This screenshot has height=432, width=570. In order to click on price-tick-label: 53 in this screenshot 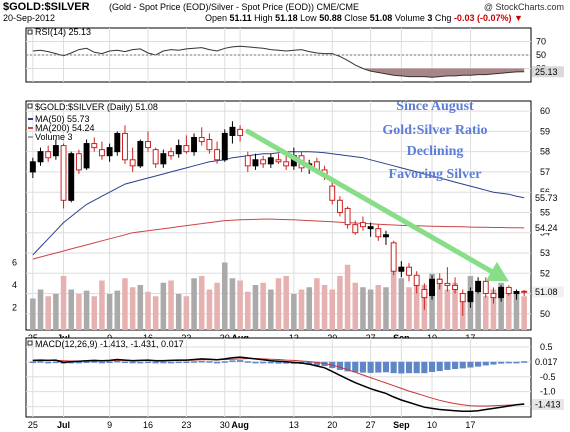, I will do `click(545, 253)`.